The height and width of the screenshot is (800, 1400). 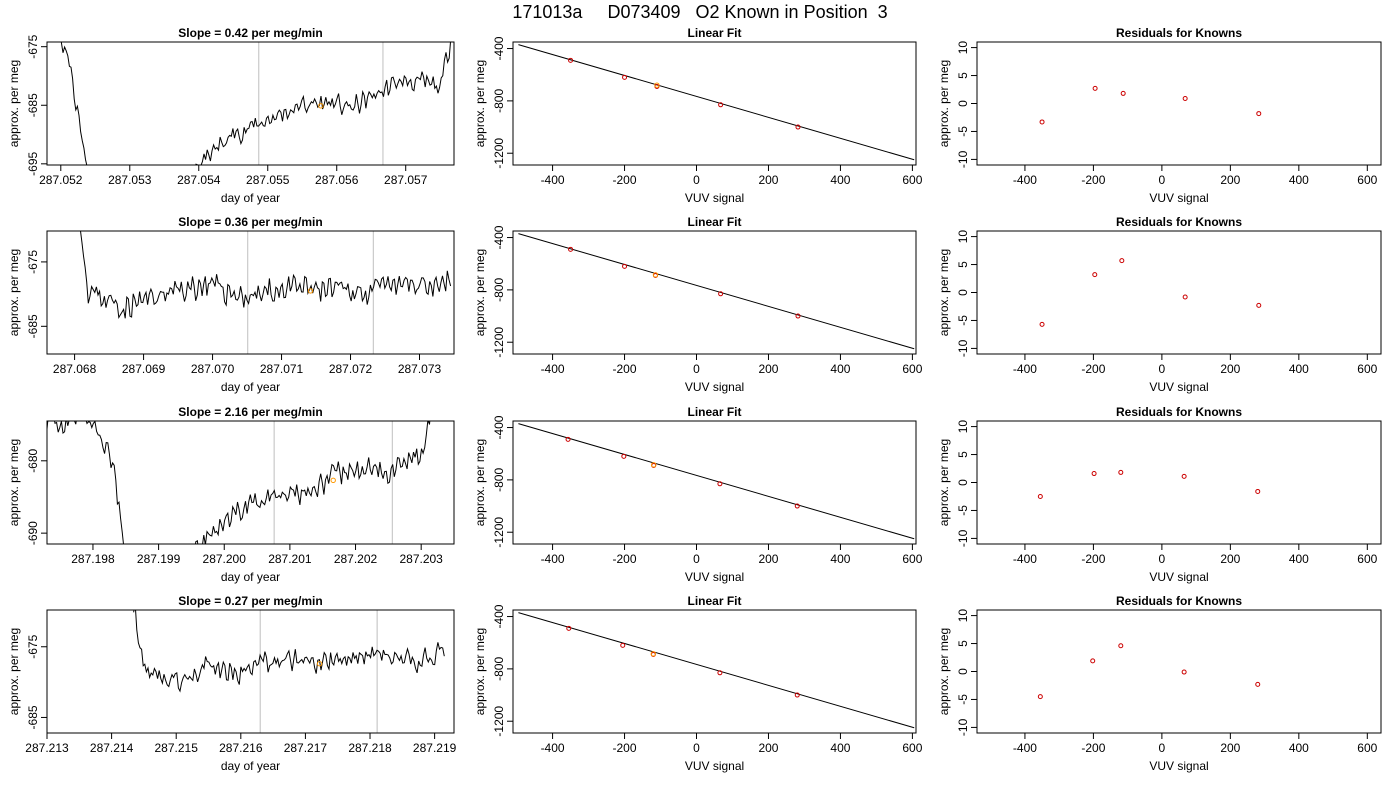 What do you see at coordinates (250, 601) in the screenshot?
I see `panel-title: Slope = 0.27 per meg/min` at bounding box center [250, 601].